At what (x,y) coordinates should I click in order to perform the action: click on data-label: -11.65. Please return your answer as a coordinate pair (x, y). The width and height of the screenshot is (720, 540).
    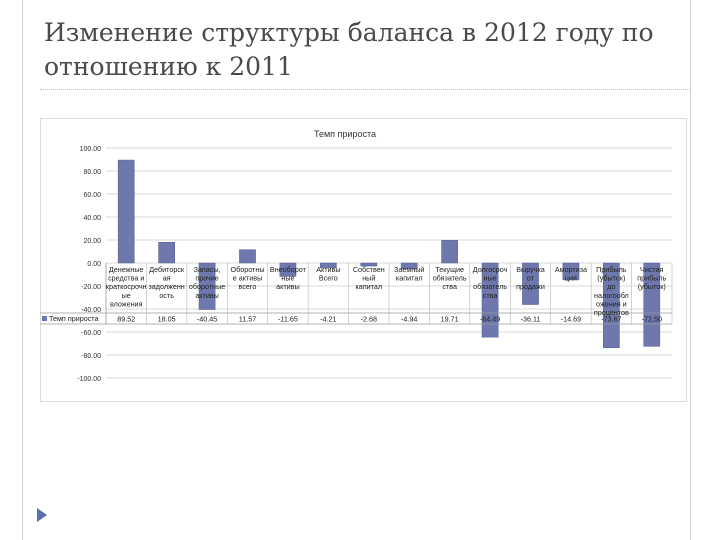
    Looking at the image, I should click on (288, 319).